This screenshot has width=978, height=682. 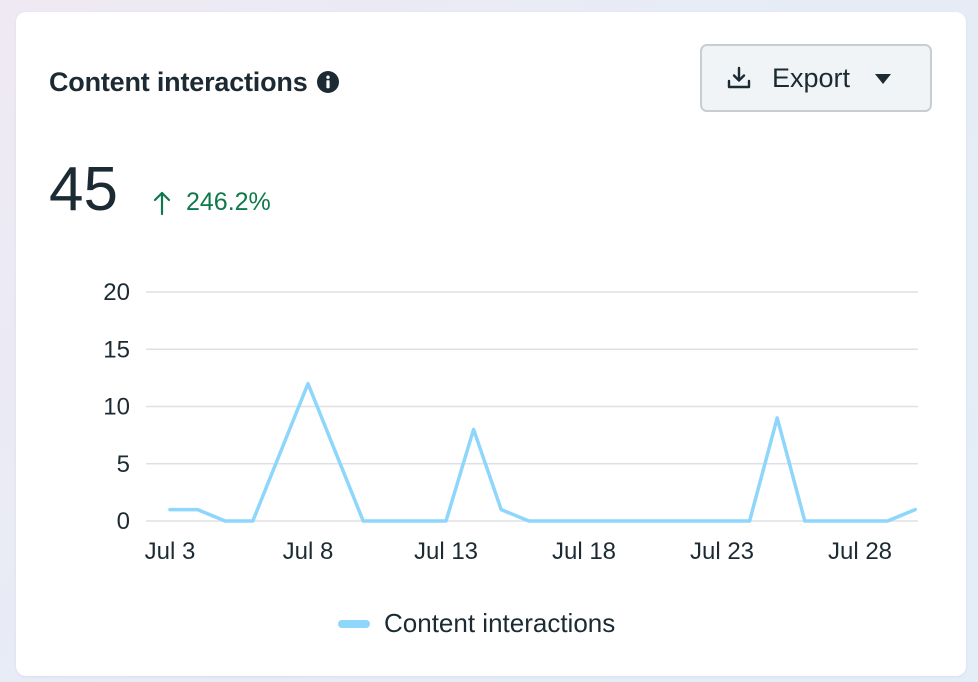 I want to click on metric-change-value: 246.2%, so click(x=228, y=202).